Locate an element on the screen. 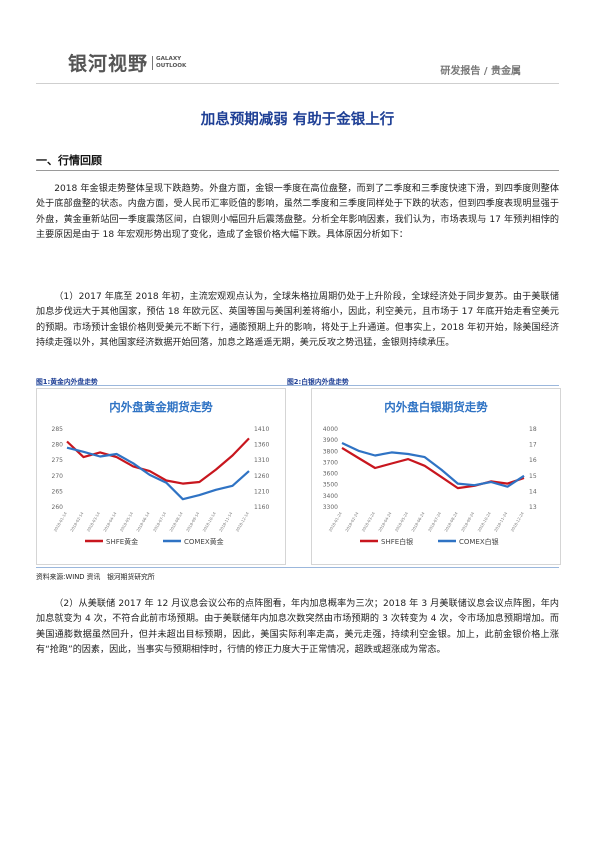 The height and width of the screenshot is (842, 595). x-tick-label: 2018-12-24 is located at coordinates (517, 522).